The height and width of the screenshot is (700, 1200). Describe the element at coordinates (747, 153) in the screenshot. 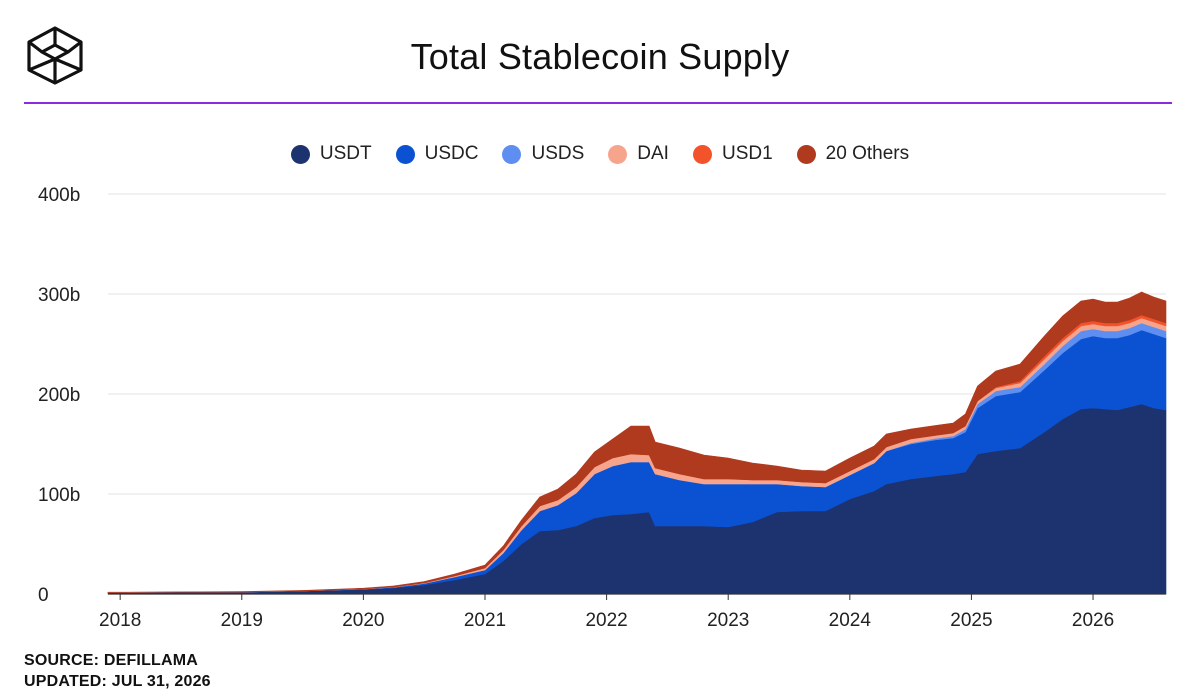

I see `legend-label: USD1` at that location.